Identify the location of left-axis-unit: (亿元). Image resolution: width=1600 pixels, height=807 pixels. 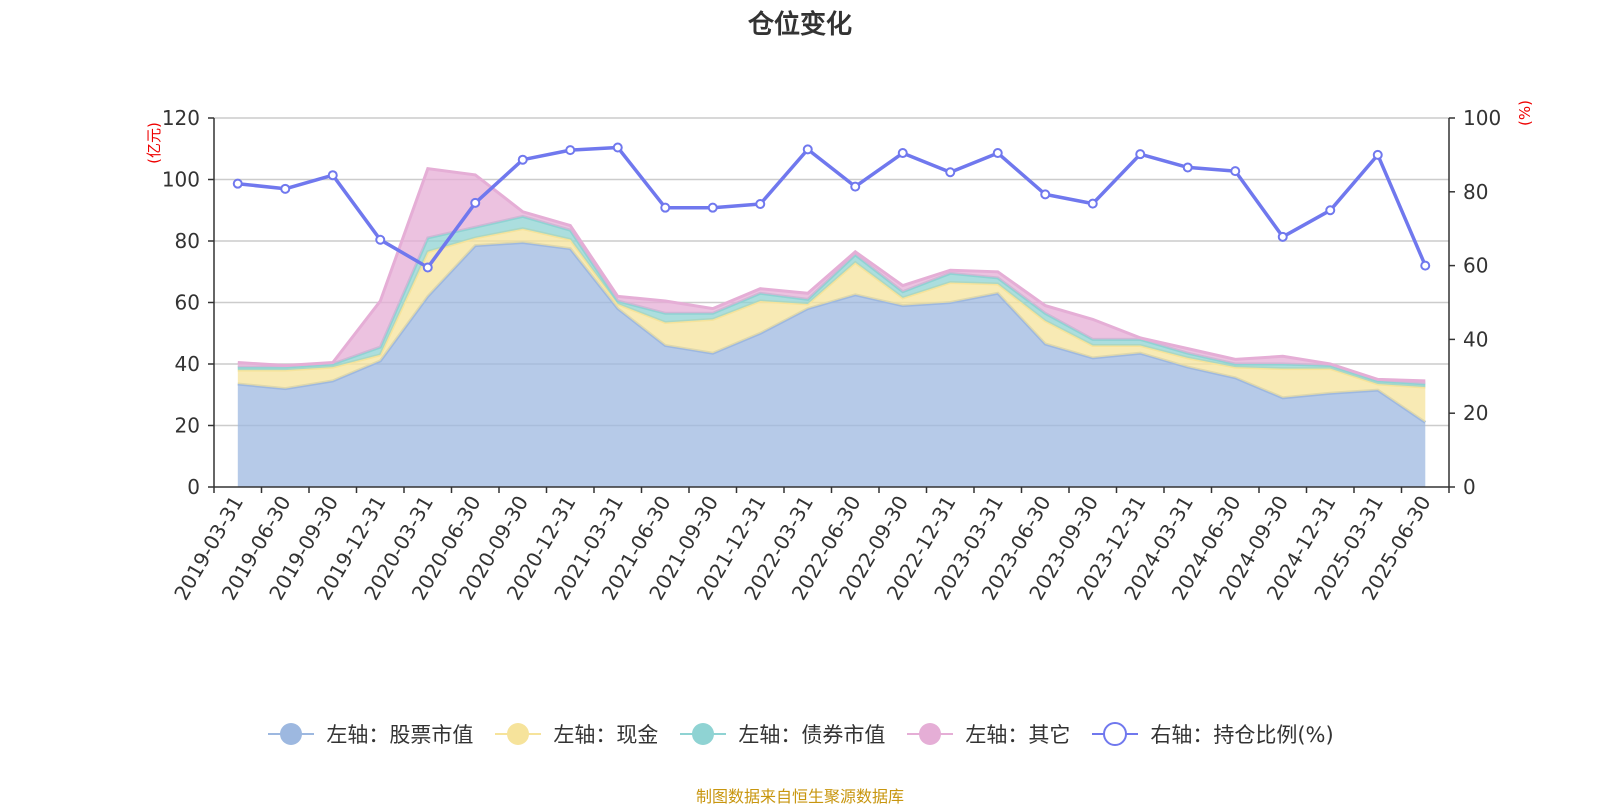
(154, 143).